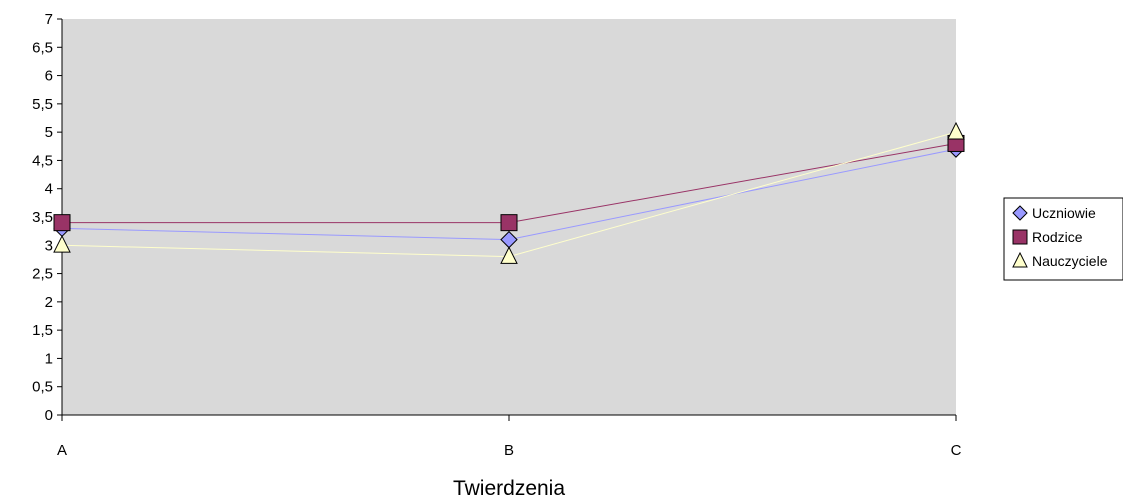 This screenshot has height=501, width=1123. Describe the element at coordinates (1020, 237) in the screenshot. I see `legend-marker-rodzice` at that location.